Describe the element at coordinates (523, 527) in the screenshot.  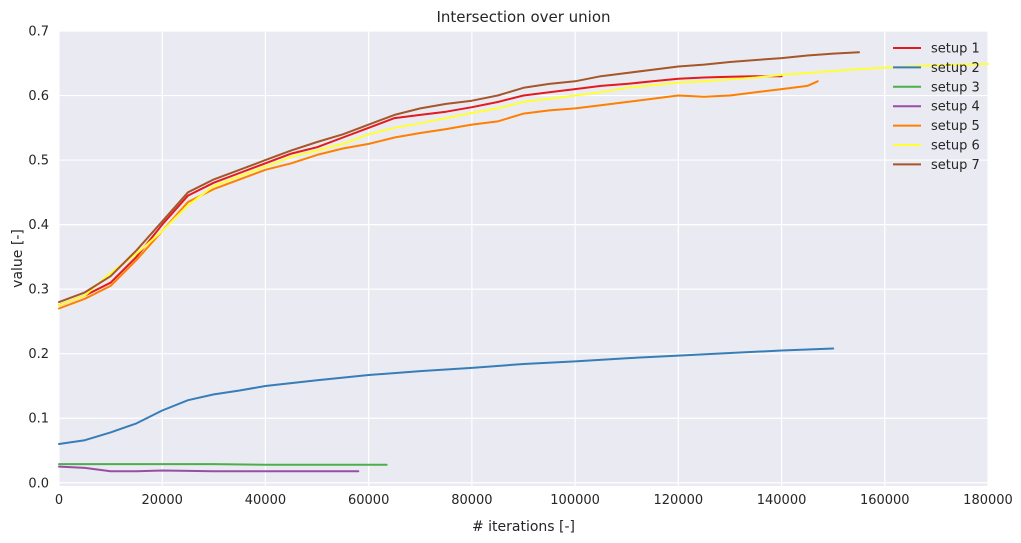
I see `x-axis-label: # iterations [-]` at that location.